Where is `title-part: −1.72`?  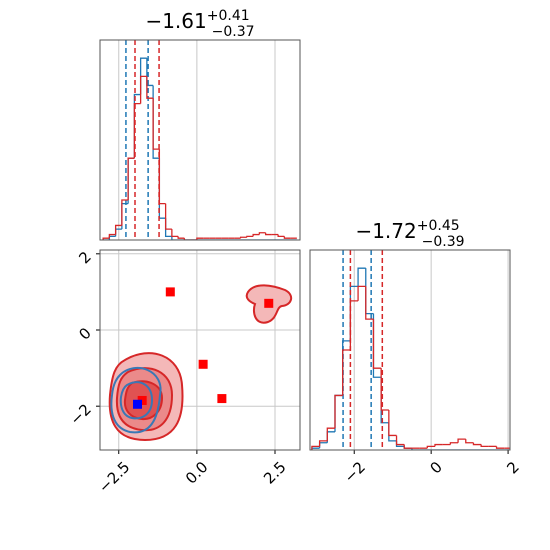
title-part: −1.72 is located at coordinates (385, 231).